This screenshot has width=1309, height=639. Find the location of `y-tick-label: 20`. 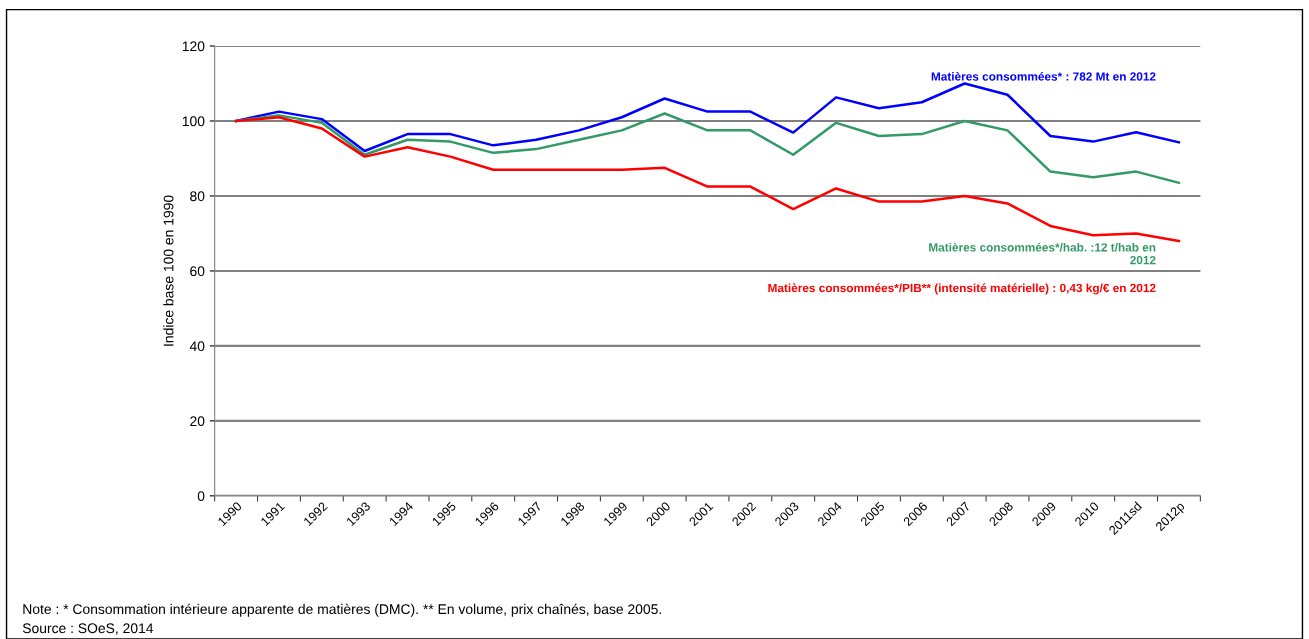

y-tick-label: 20 is located at coordinates (197, 421).